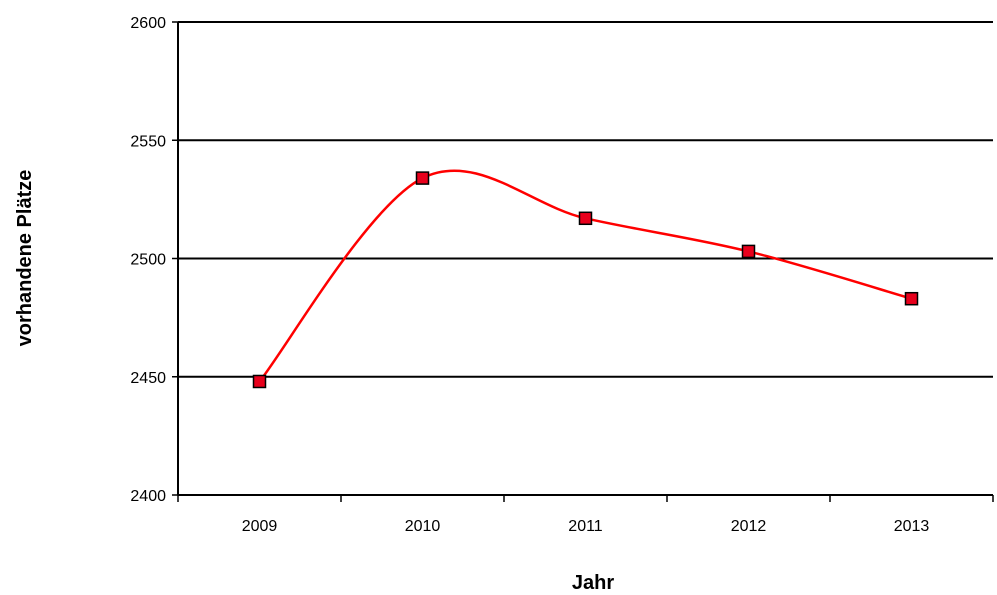  I want to click on data-point-2013, so click(911, 298).